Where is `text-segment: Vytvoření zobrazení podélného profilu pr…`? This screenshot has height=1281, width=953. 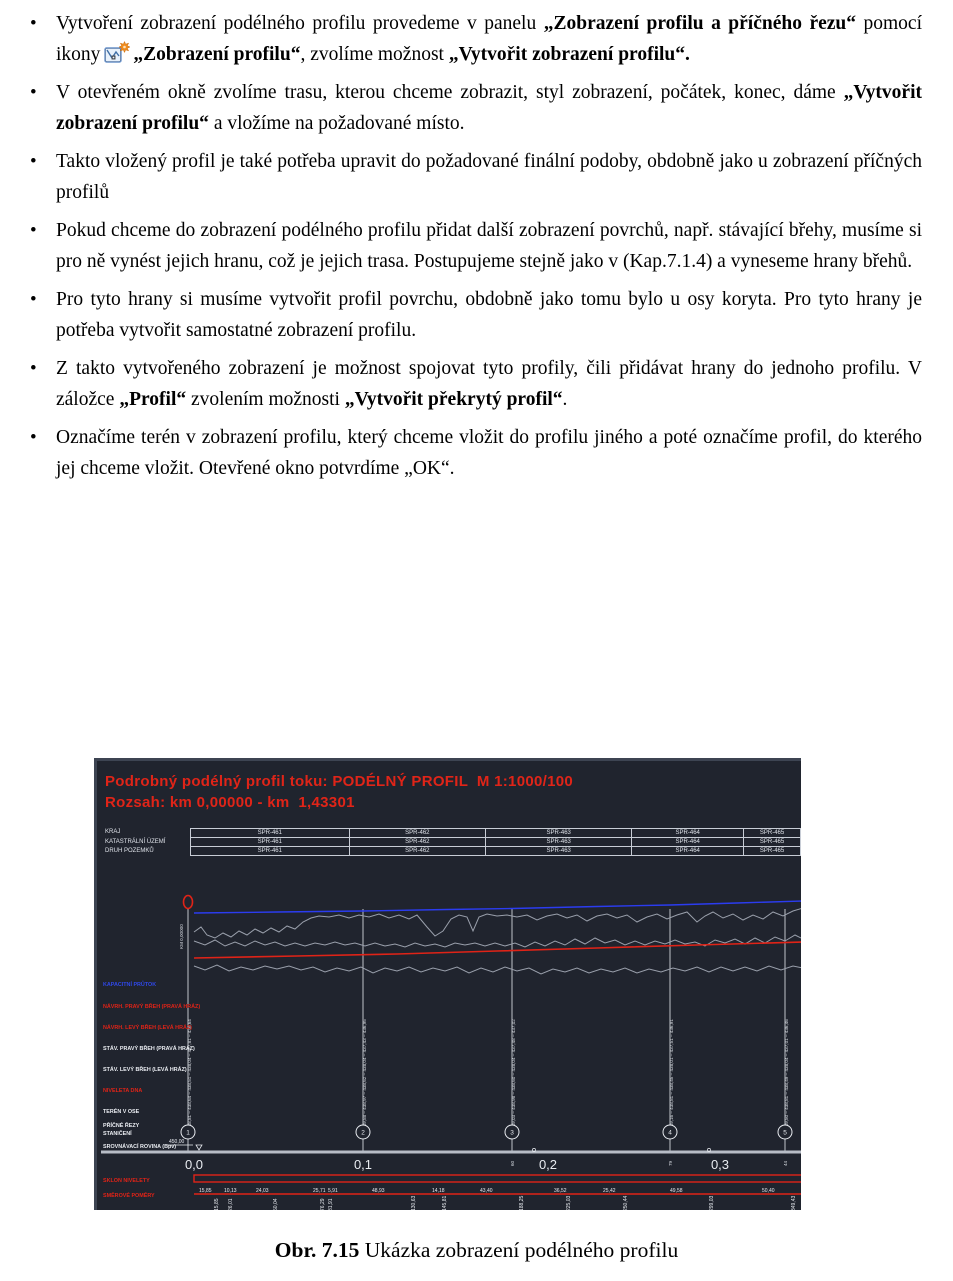
text-segment: Vytvoření zobrazení podélného profilu pr… is located at coordinates (300, 23).